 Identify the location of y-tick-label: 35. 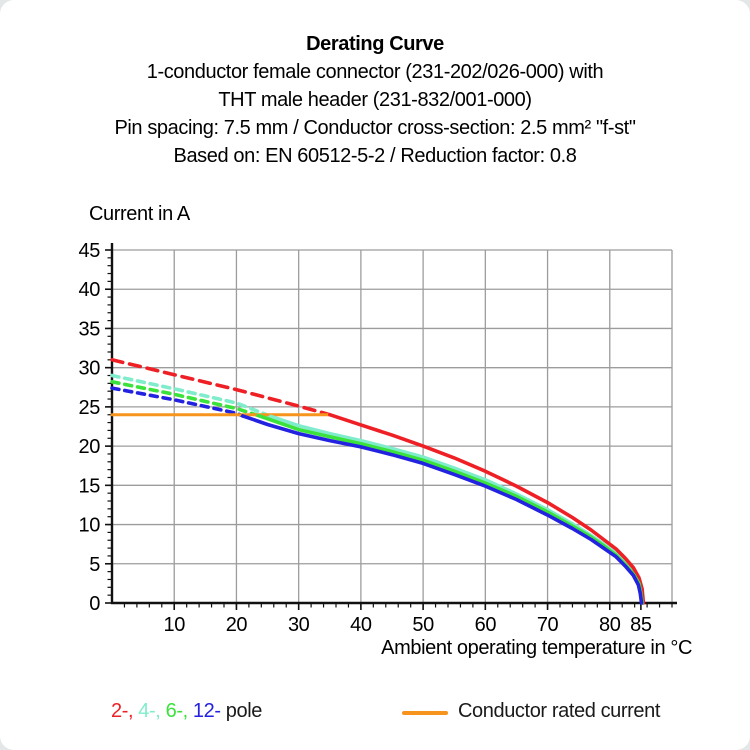
(90, 329).